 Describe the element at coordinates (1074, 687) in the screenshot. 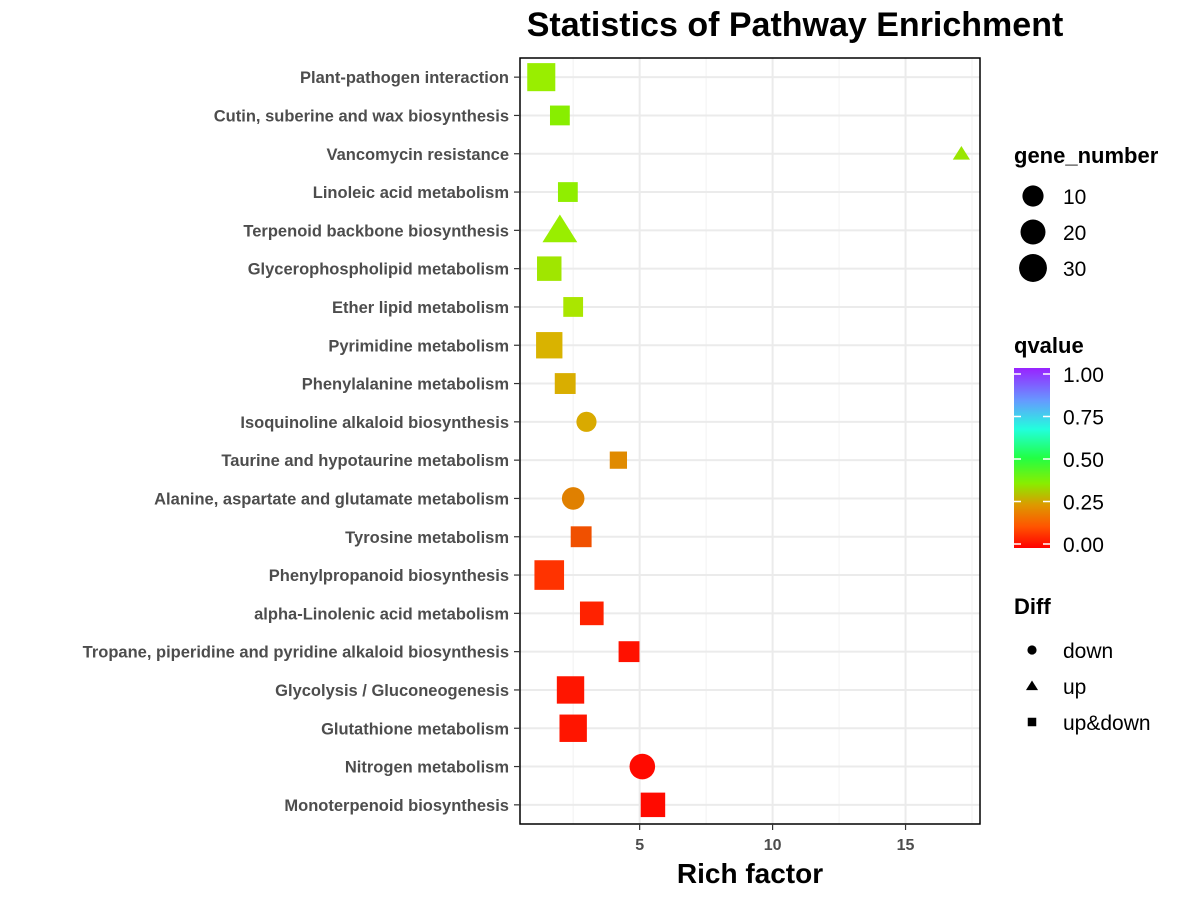

I see `diff-legend-label: up` at that location.